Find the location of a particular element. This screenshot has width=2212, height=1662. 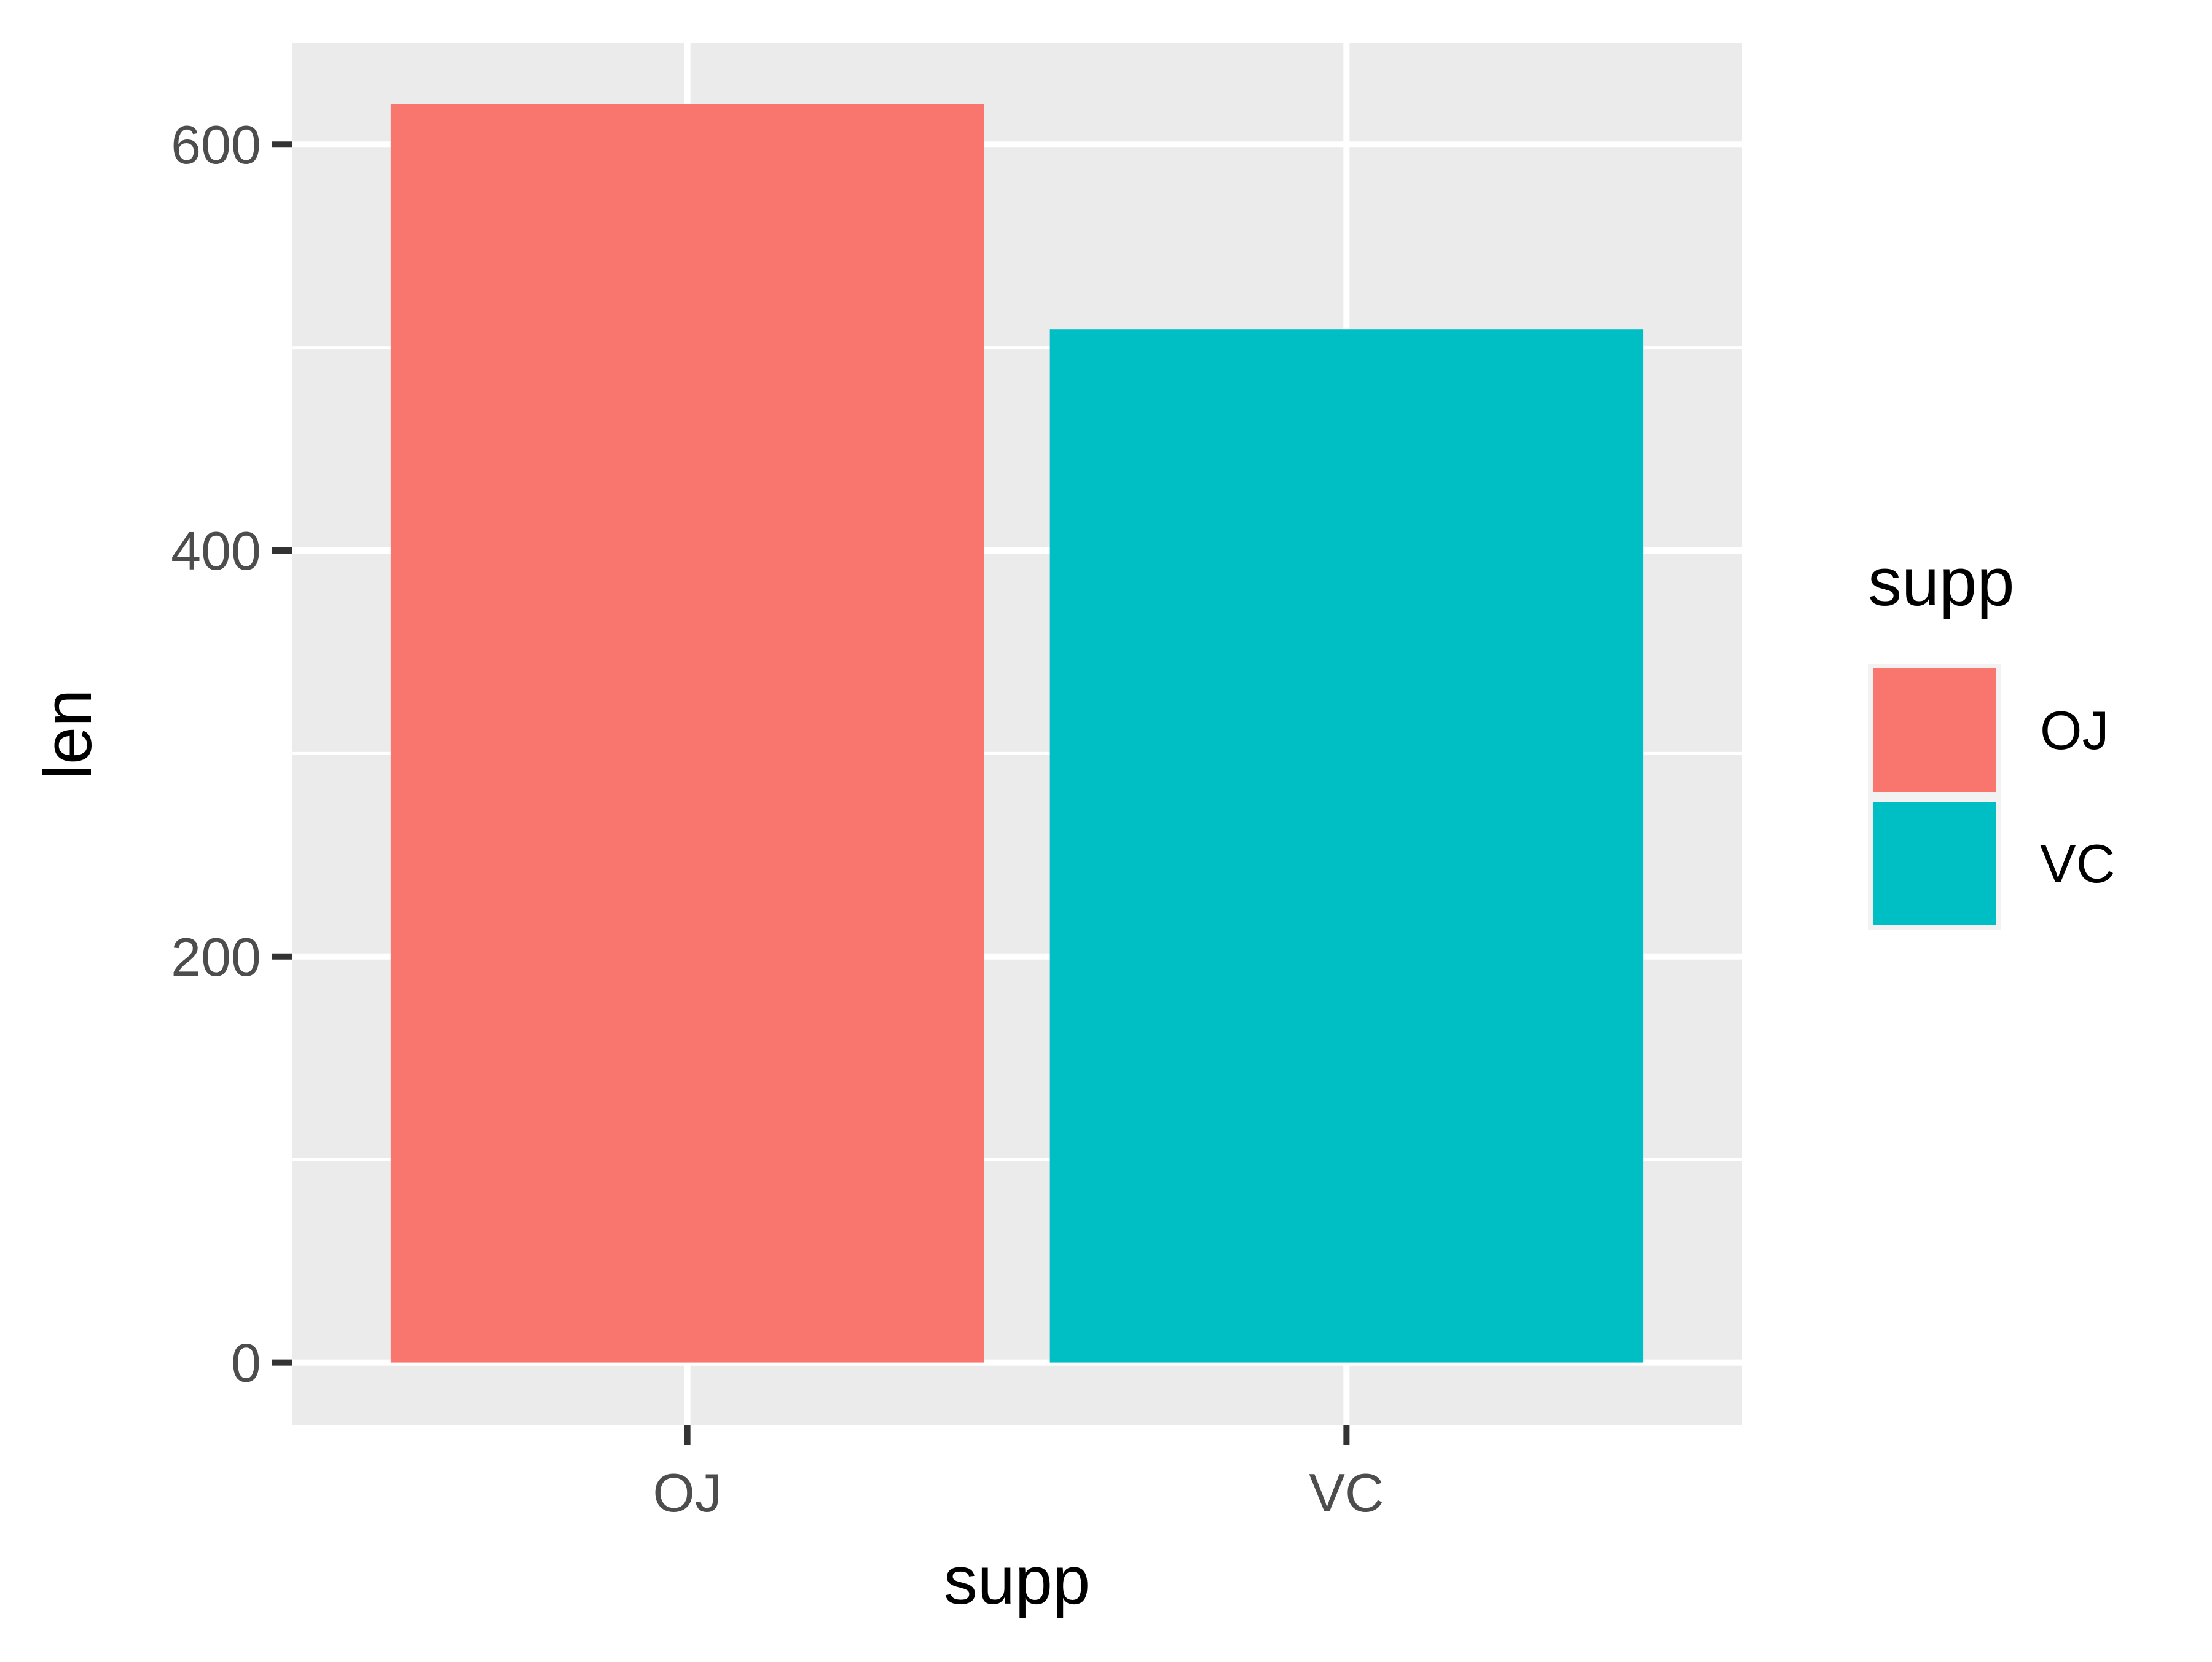

x-tick-label: VC is located at coordinates (1346, 1493).